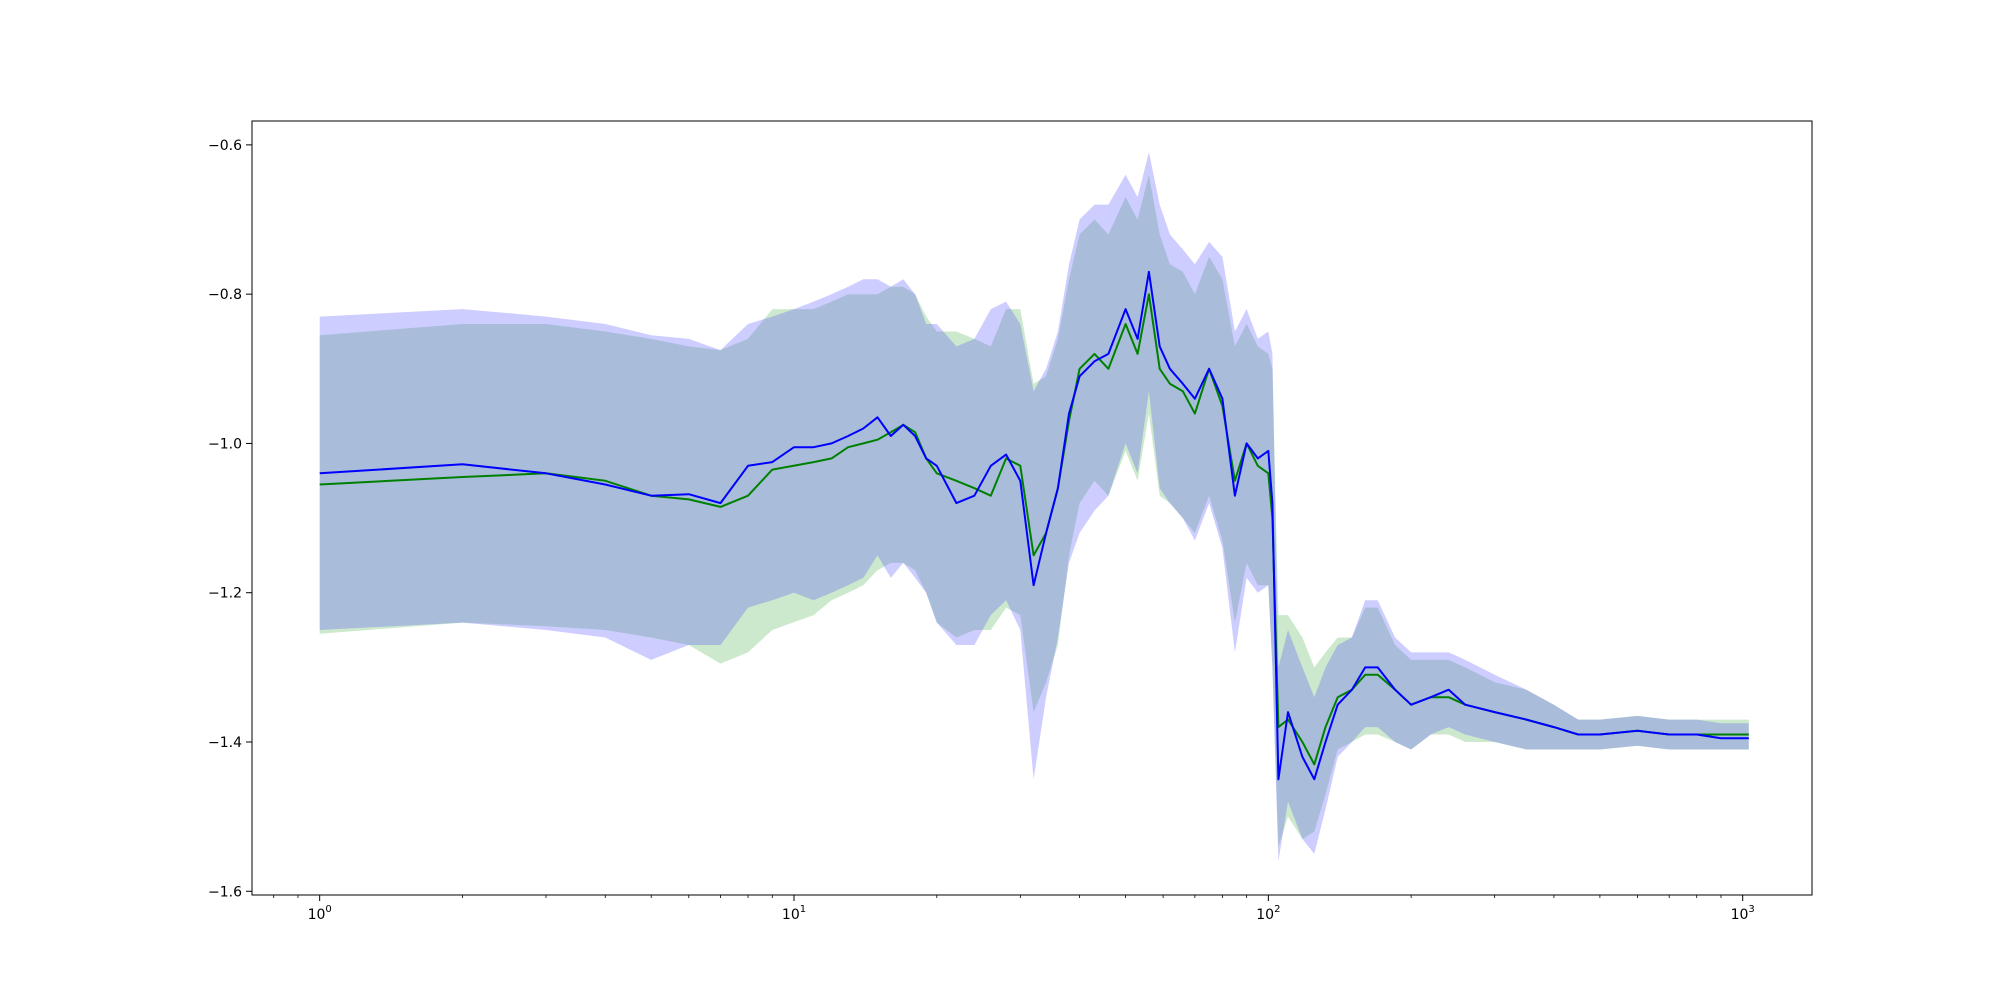  What do you see at coordinates (225, 892) in the screenshot?
I see `y-tick-label: −1.6` at bounding box center [225, 892].